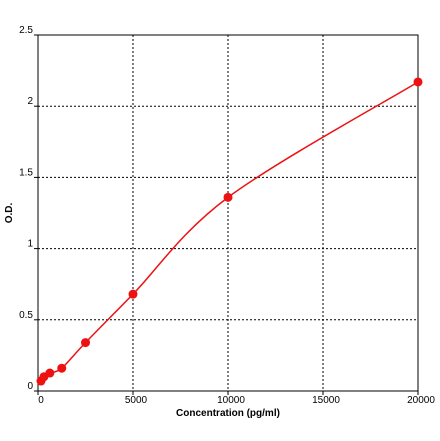  Describe the element at coordinates (421, 400) in the screenshot. I see `x-tick-label: 20000` at that location.